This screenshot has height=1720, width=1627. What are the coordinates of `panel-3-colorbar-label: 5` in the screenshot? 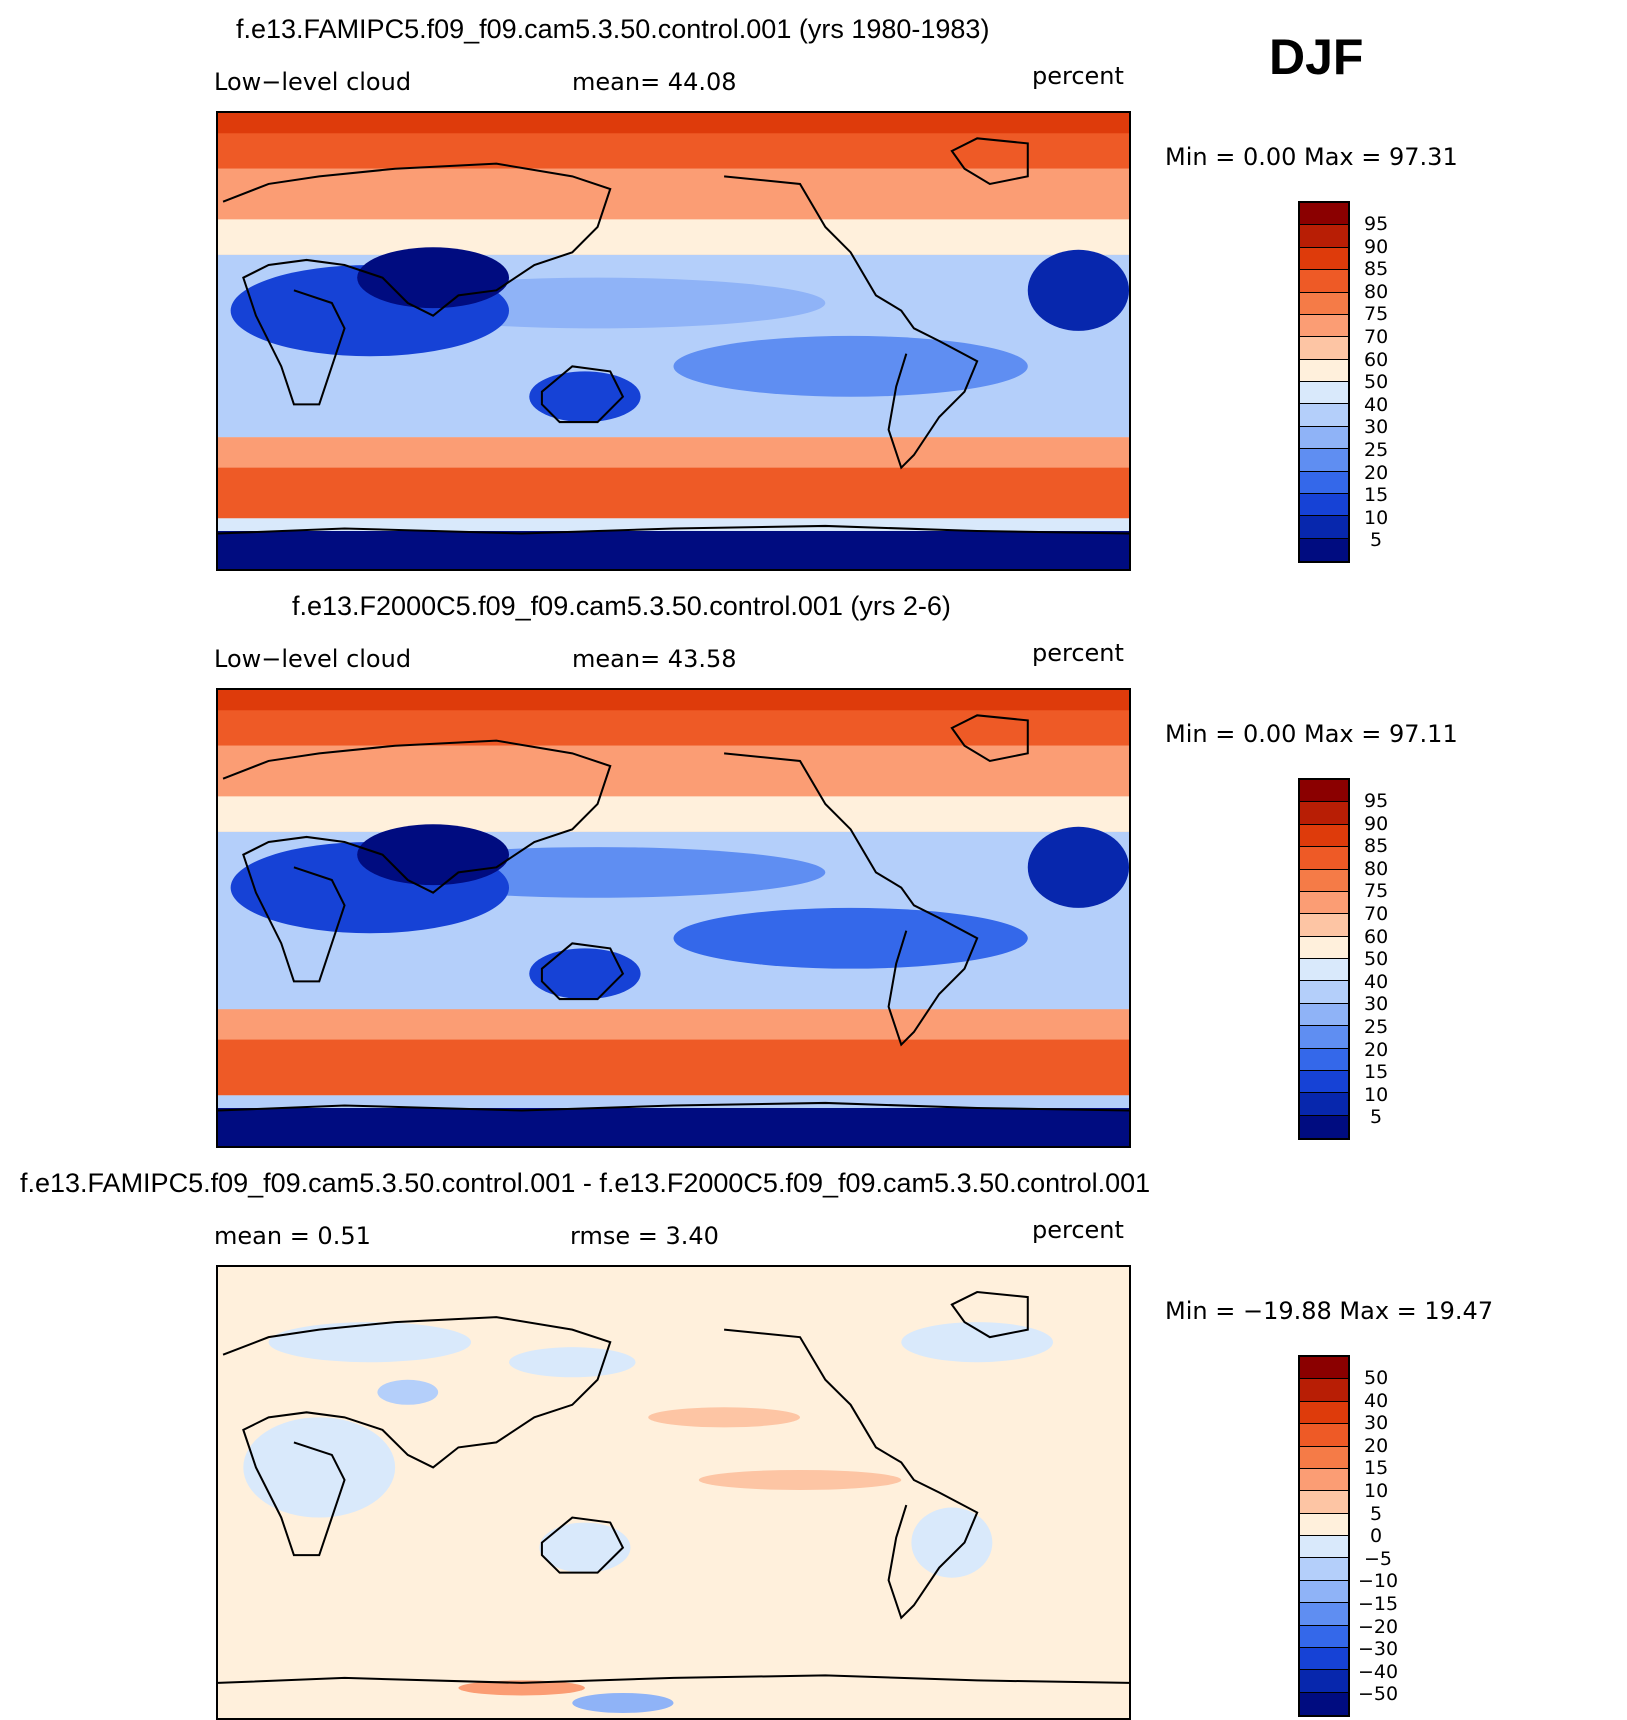 It's located at (1376, 1514).